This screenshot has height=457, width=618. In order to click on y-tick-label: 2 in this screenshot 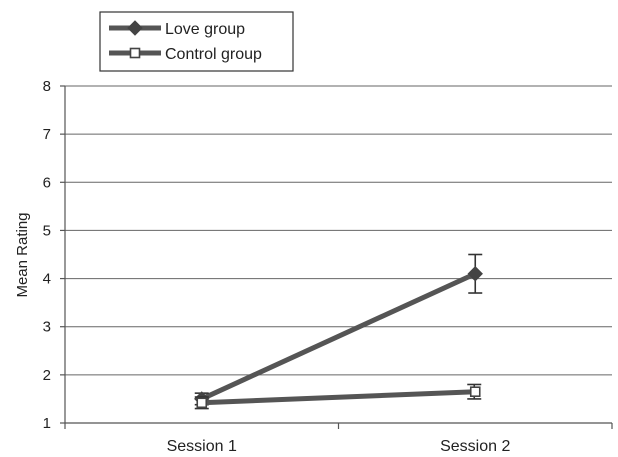, I will do `click(47, 375)`.